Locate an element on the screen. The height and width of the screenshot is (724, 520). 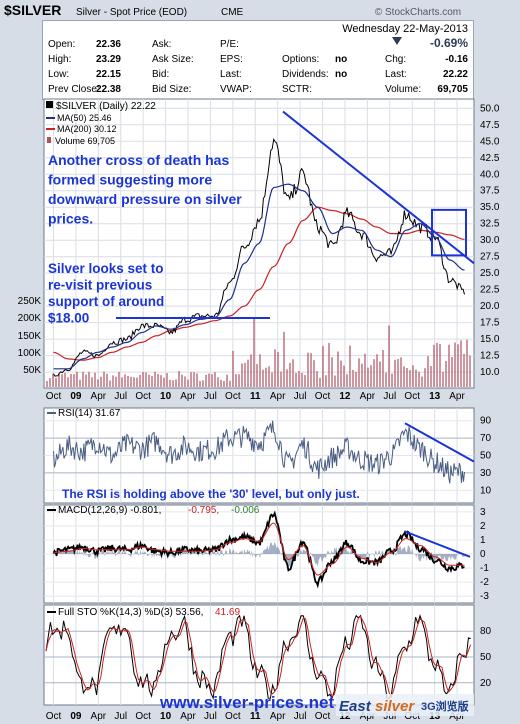
quote-label: High: is located at coordinates (59, 59).